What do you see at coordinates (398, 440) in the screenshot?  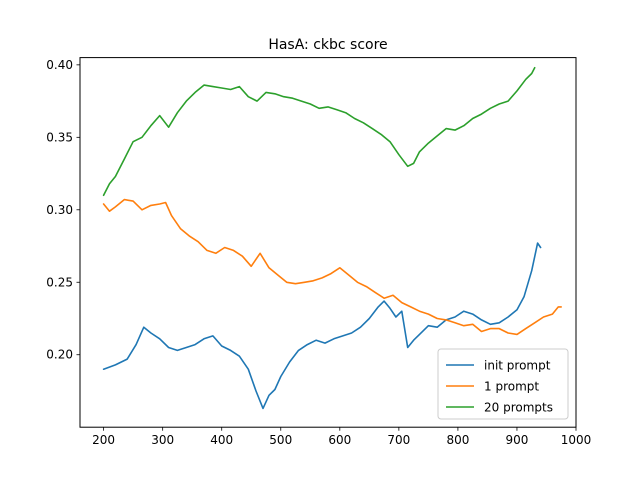 I see `x-tick-label: 700` at bounding box center [398, 440].